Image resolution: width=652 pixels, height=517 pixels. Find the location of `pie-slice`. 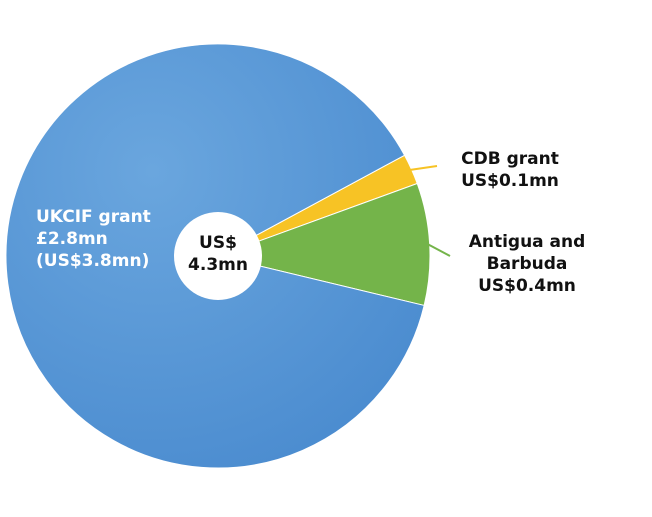

pie-slice is located at coordinates (323, 244).